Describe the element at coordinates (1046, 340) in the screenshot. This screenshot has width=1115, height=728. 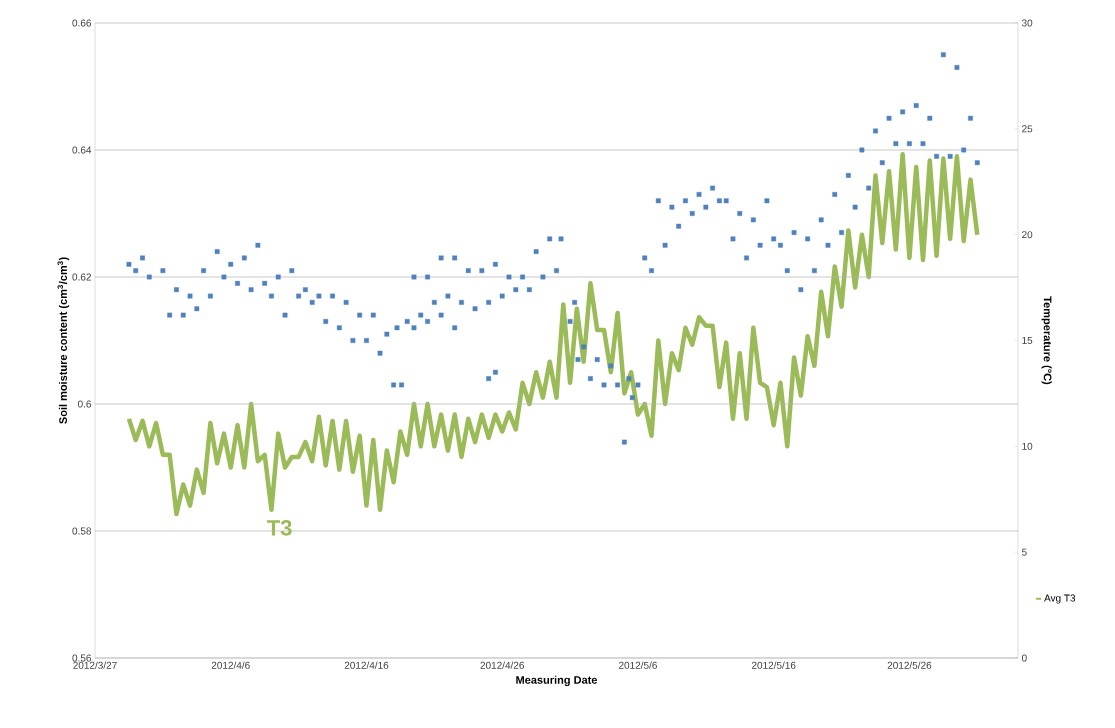
I see `y2-axis-title: Temperature (°C)` at that location.